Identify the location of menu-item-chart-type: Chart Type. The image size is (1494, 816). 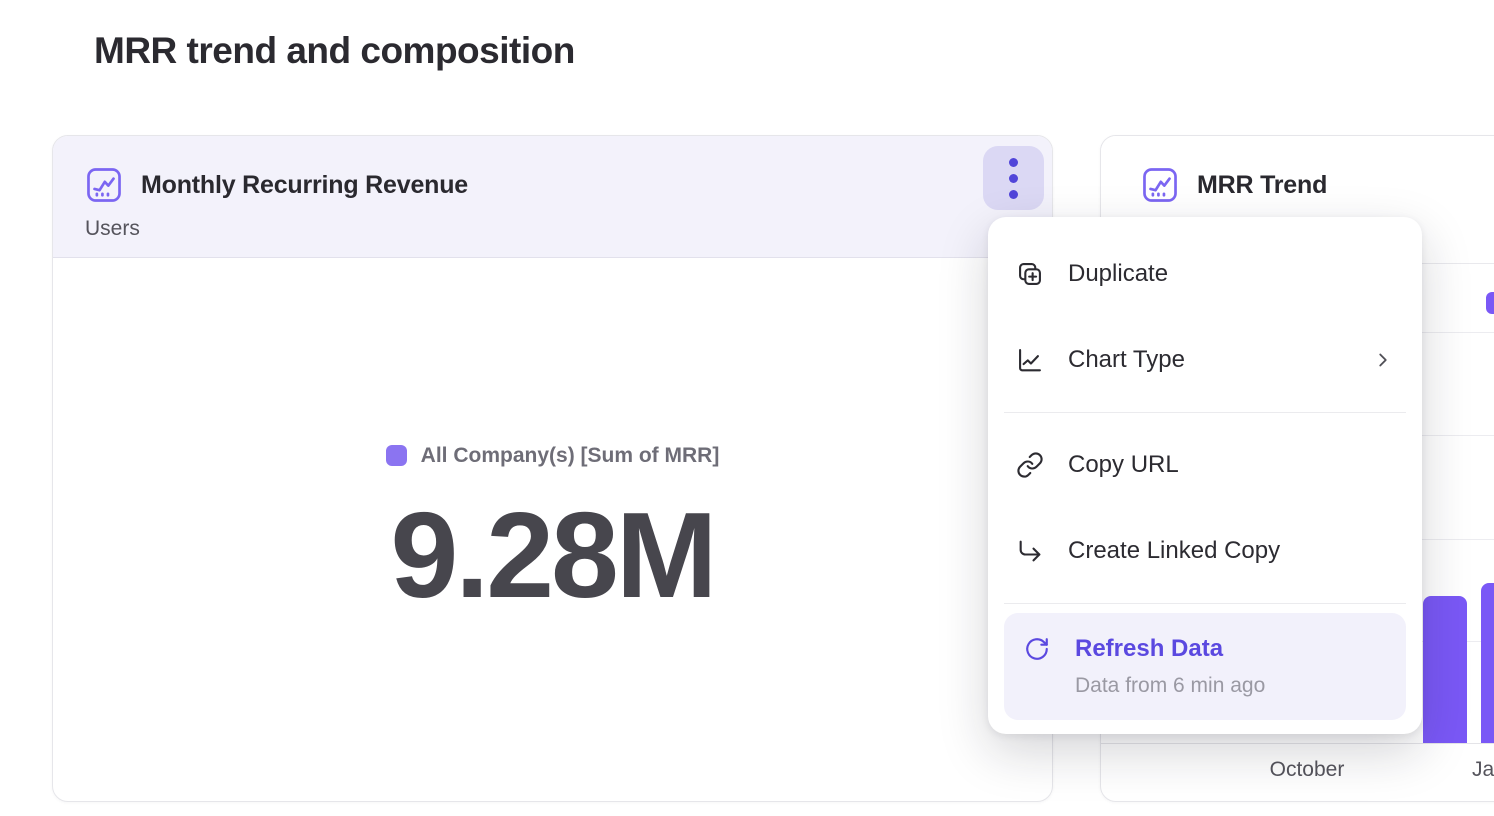
(1205, 360).